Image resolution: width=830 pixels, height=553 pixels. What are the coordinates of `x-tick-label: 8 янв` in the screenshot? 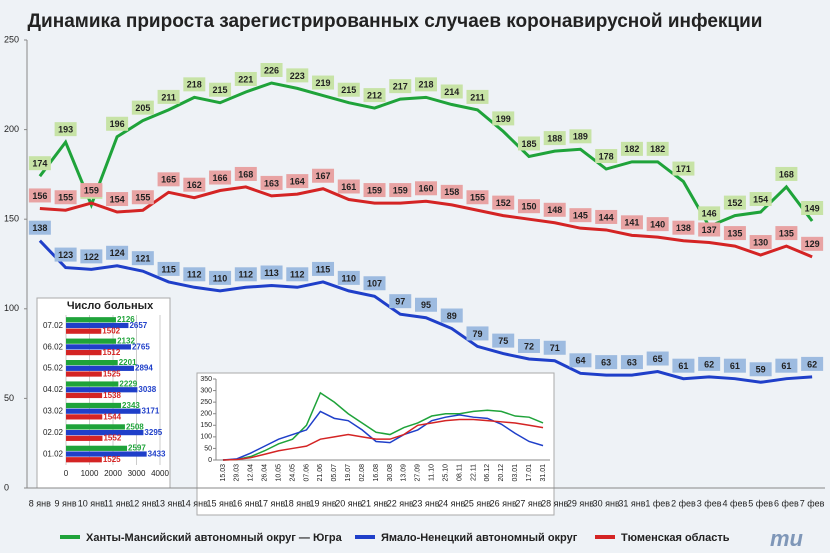 It's located at (40, 503).